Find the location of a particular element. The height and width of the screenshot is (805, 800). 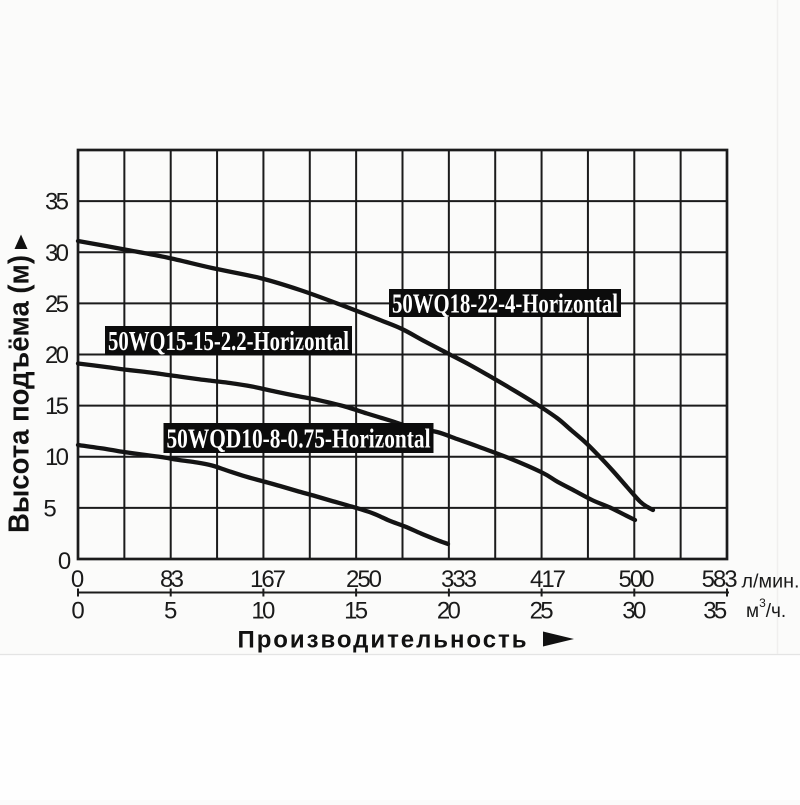

svg-text: Высота подъёма (м) is located at coordinates (20, 394).